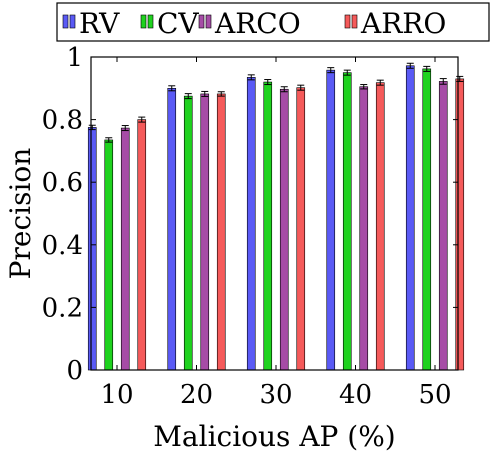  What do you see at coordinates (74, 58) in the screenshot?
I see `y-tick-label: 1` at bounding box center [74, 58].